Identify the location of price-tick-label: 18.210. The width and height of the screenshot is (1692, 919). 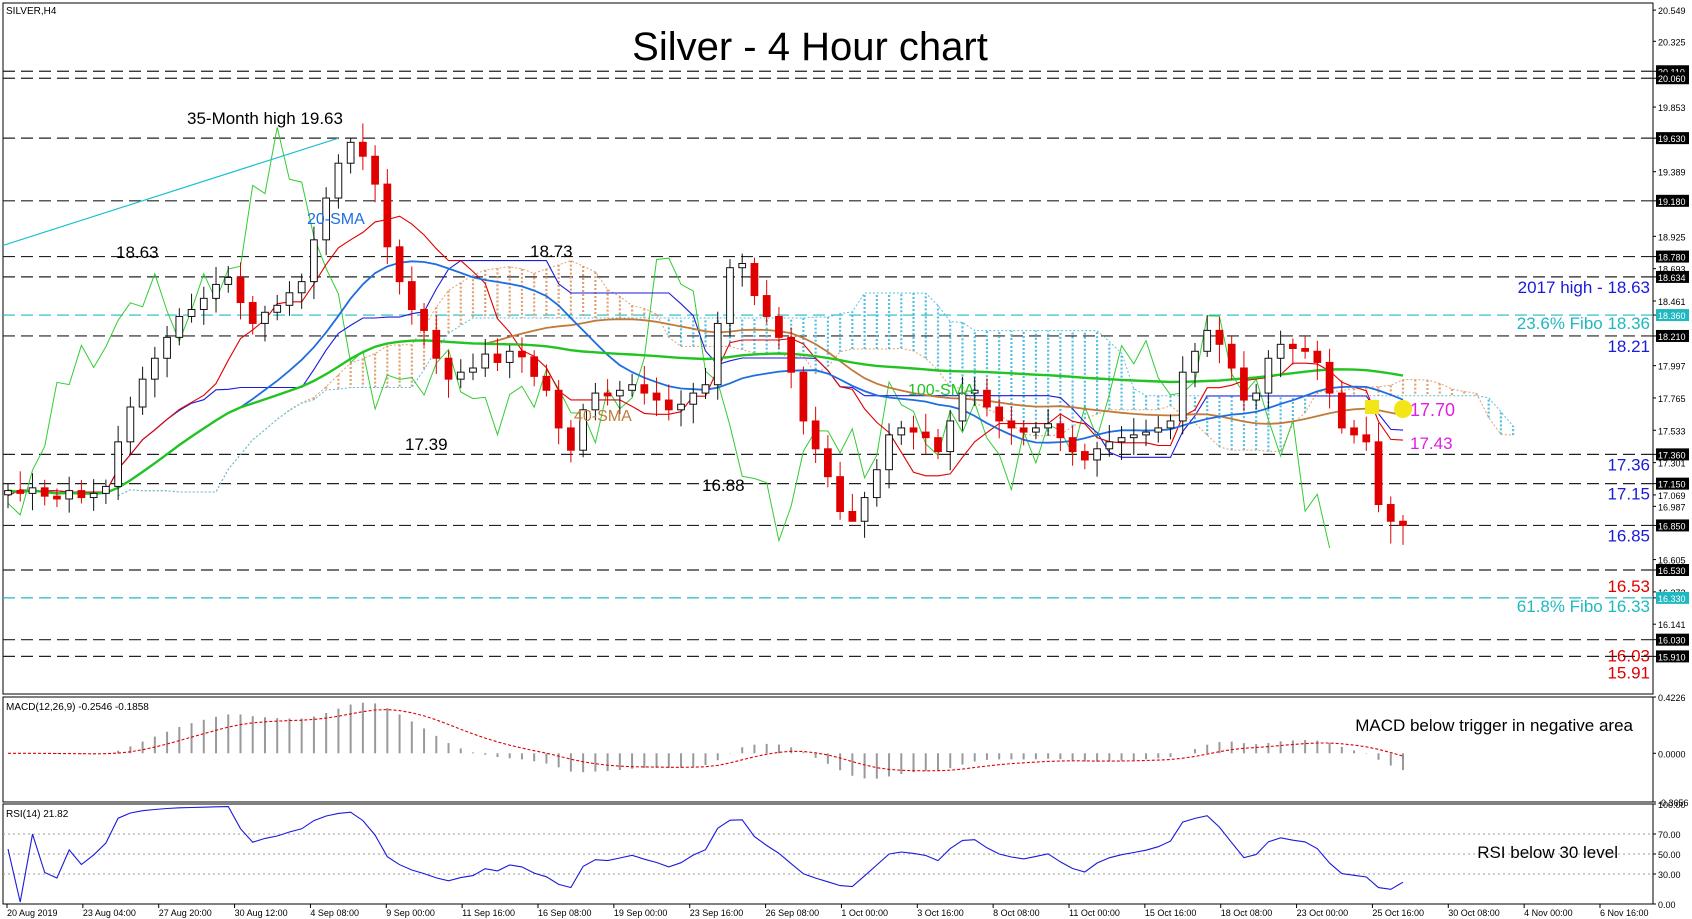
(1672, 337).